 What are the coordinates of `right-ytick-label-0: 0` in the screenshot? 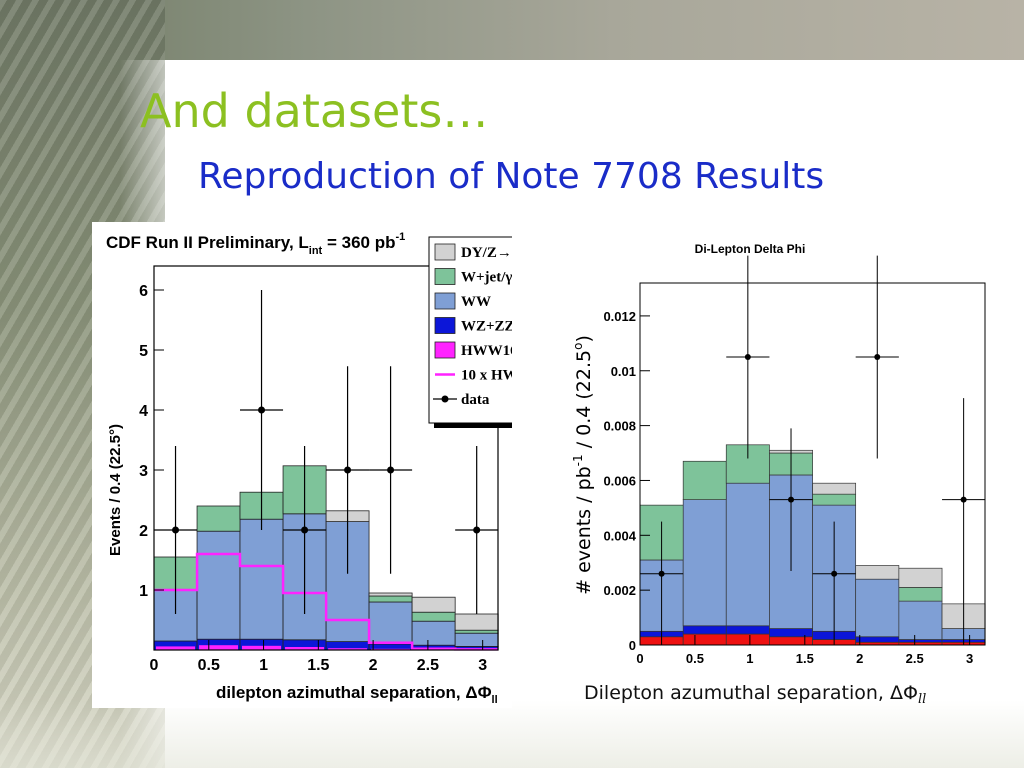 It's located at (632, 645).